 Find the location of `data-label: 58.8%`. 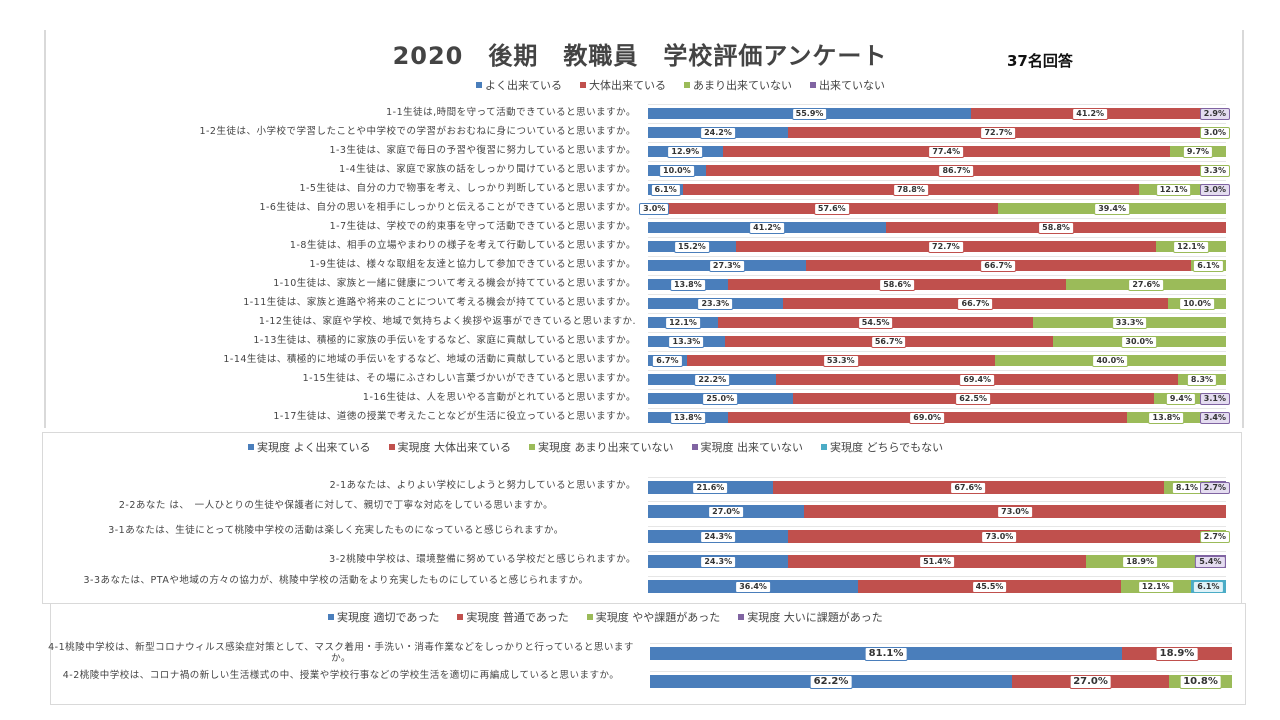

data-label: 58.8% is located at coordinates (1056, 227).